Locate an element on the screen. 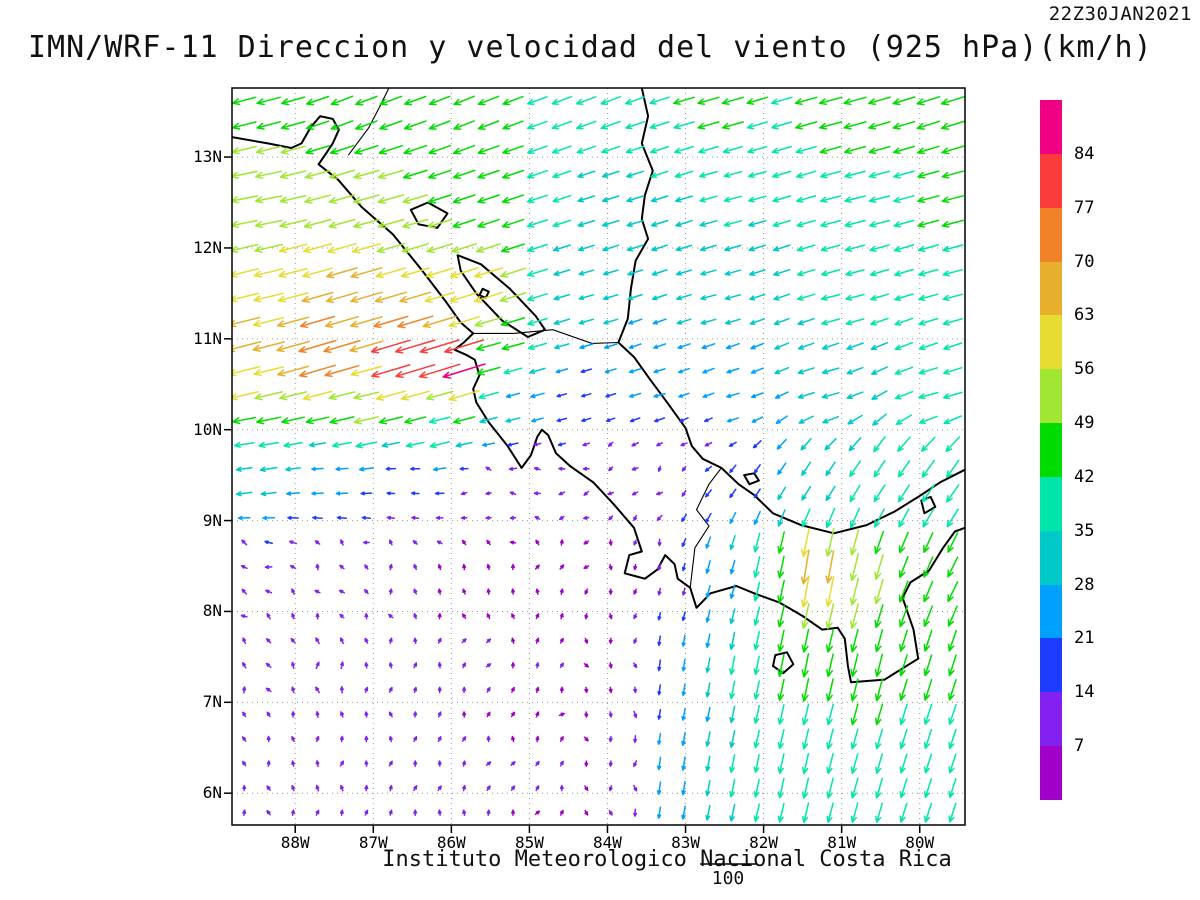 This screenshot has width=1200, height=900. colorbar-level-label: 49 is located at coordinates (1084, 423).